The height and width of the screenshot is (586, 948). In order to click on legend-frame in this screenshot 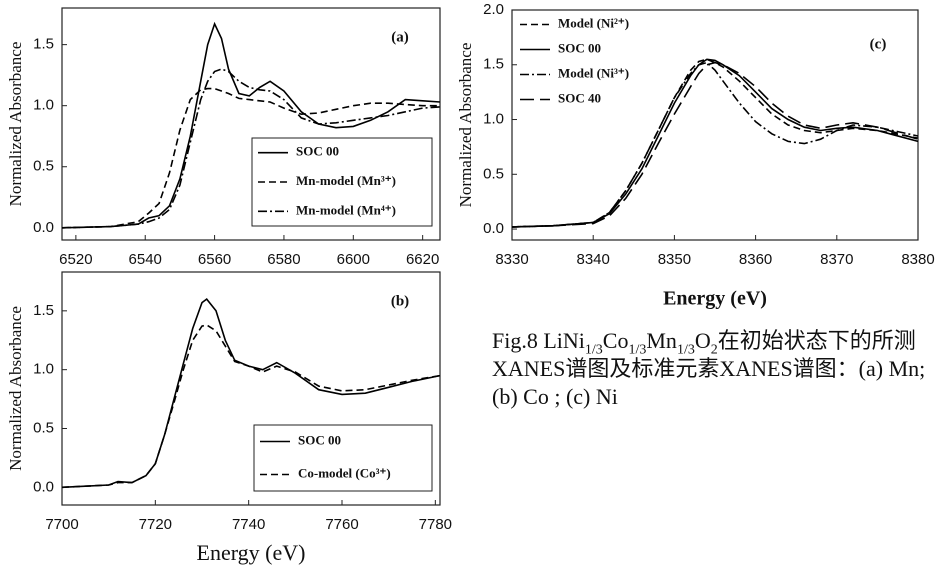, I will do `click(343, 458)`.